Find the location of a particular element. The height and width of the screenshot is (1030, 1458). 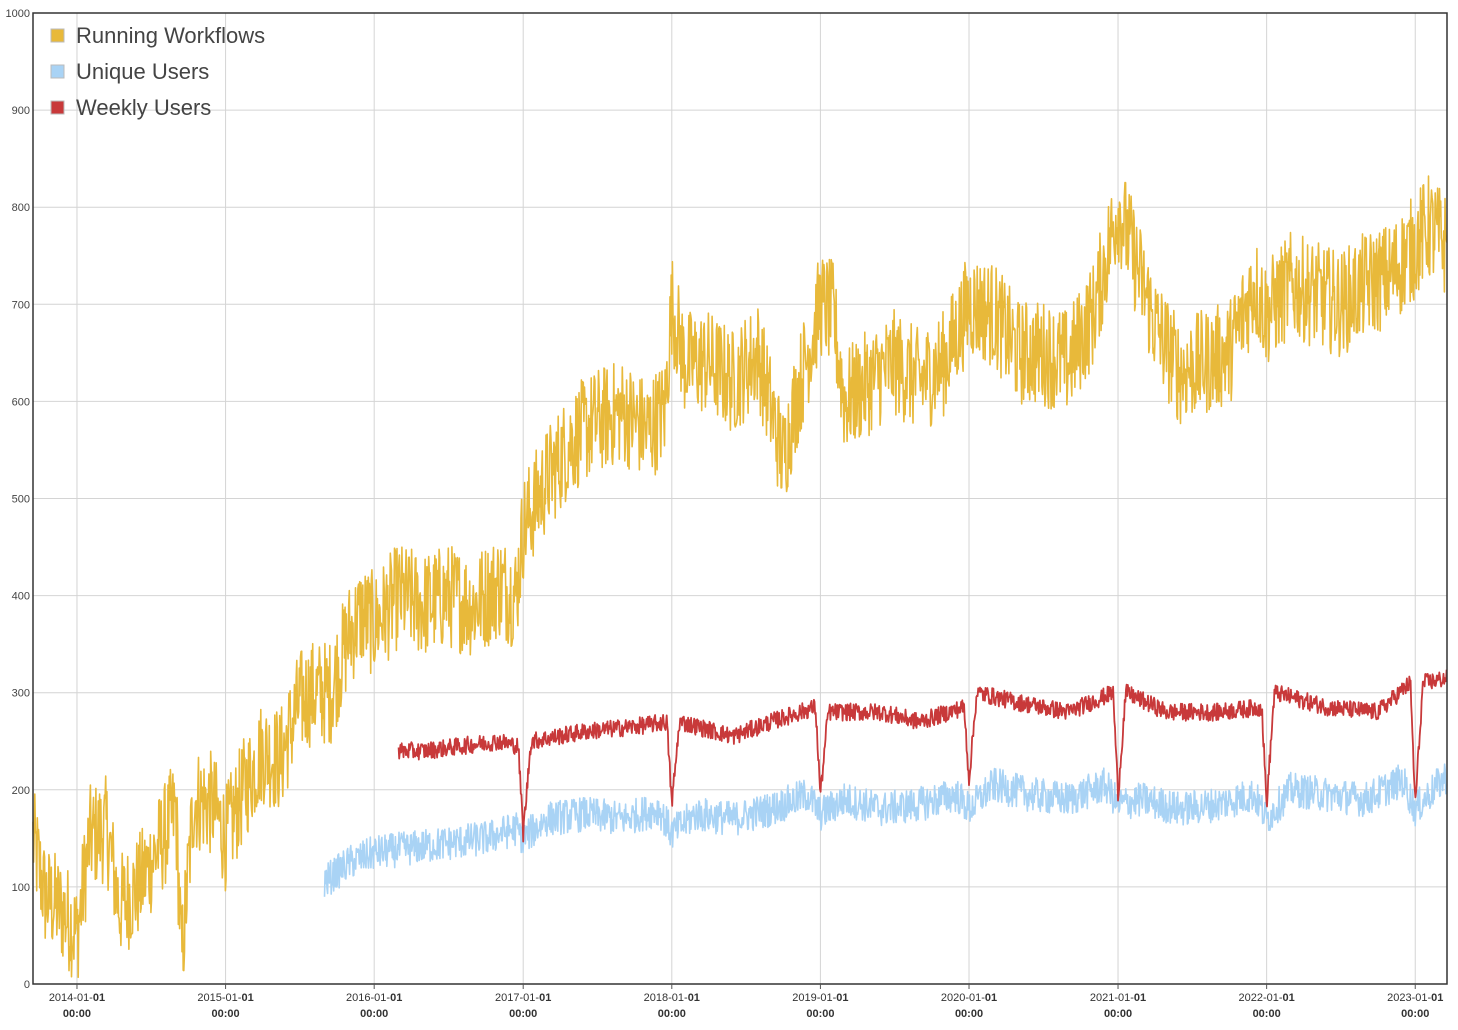

legend-label: Running Workflows is located at coordinates (170, 35).